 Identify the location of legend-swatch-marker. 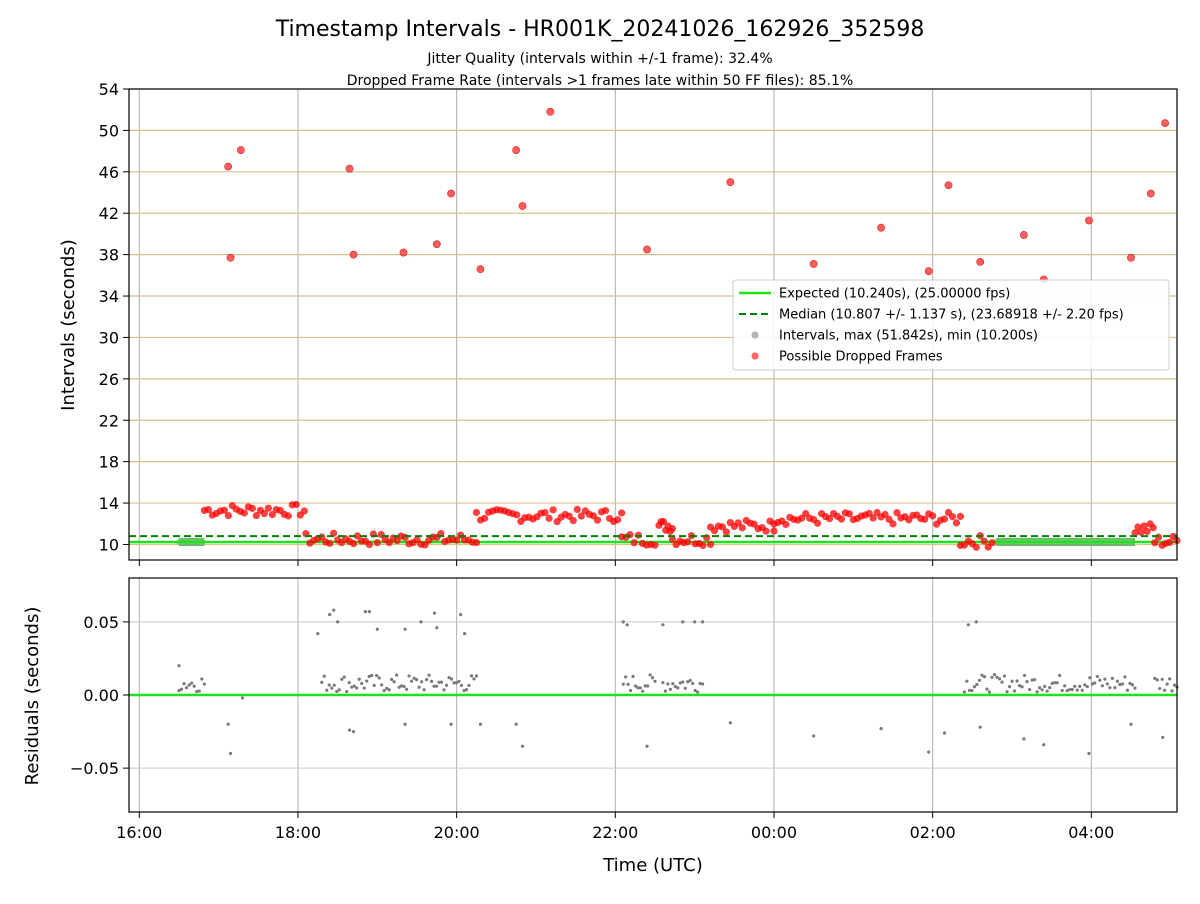
(755, 356).